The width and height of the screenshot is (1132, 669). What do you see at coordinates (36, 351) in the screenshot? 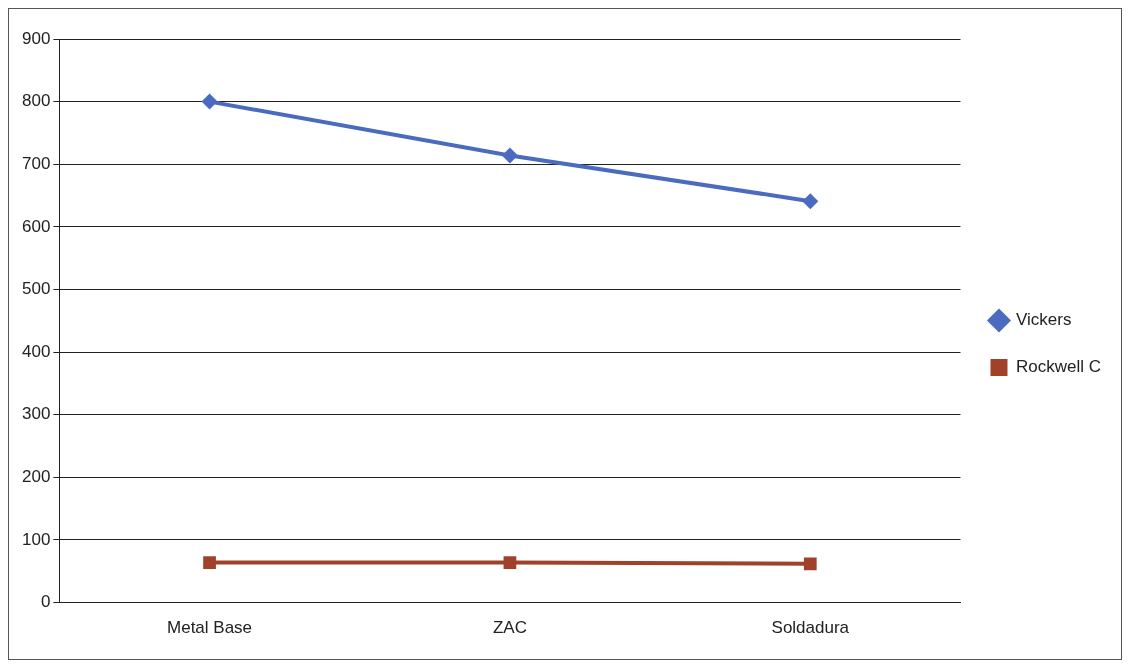
I see `y-tick-label: 400` at bounding box center [36, 351].